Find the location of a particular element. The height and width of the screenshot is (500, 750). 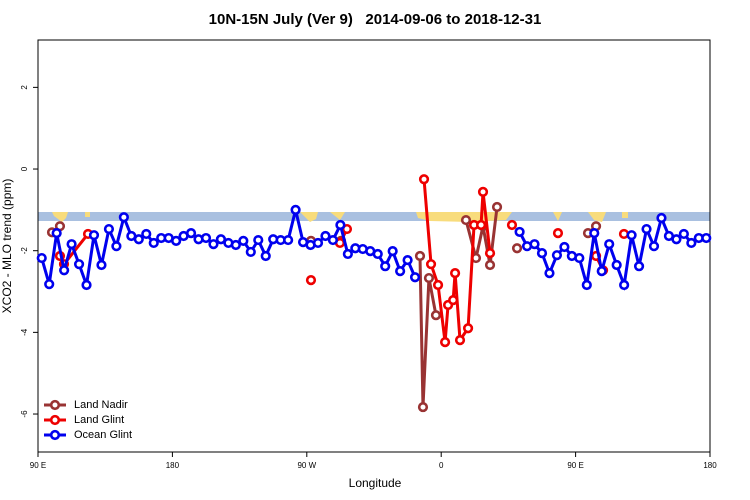

ocean-band is located at coordinates (374, 216).